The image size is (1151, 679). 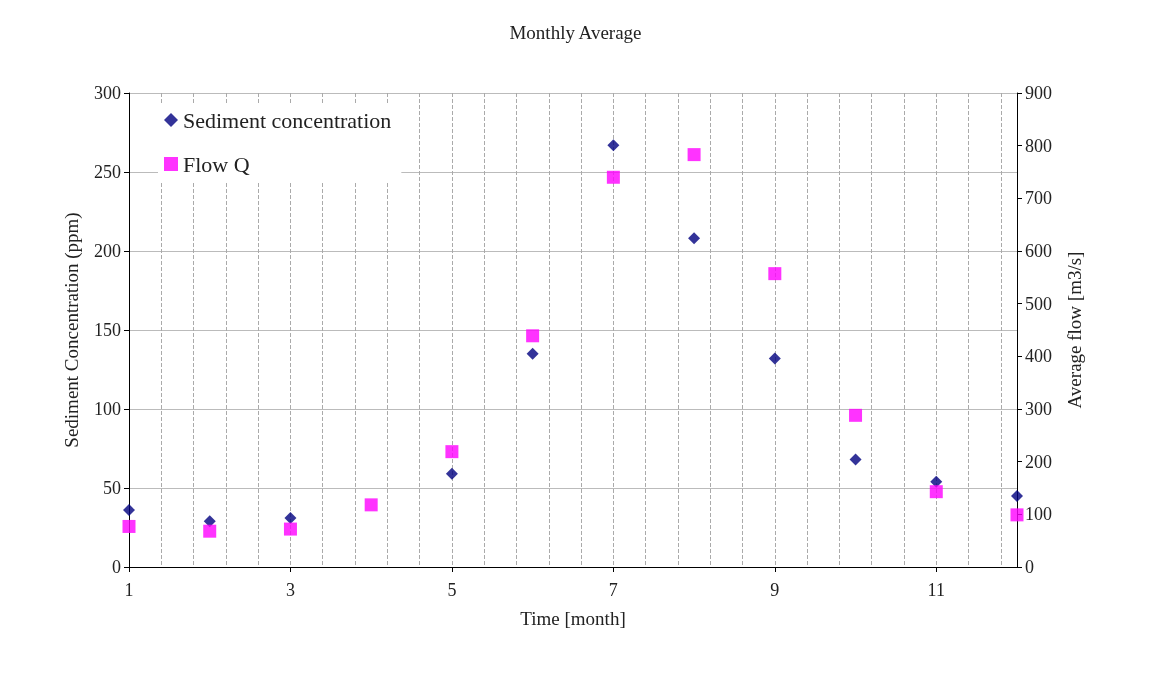 What do you see at coordinates (1038, 198) in the screenshot?
I see `y2-tick-label: 700` at bounding box center [1038, 198].